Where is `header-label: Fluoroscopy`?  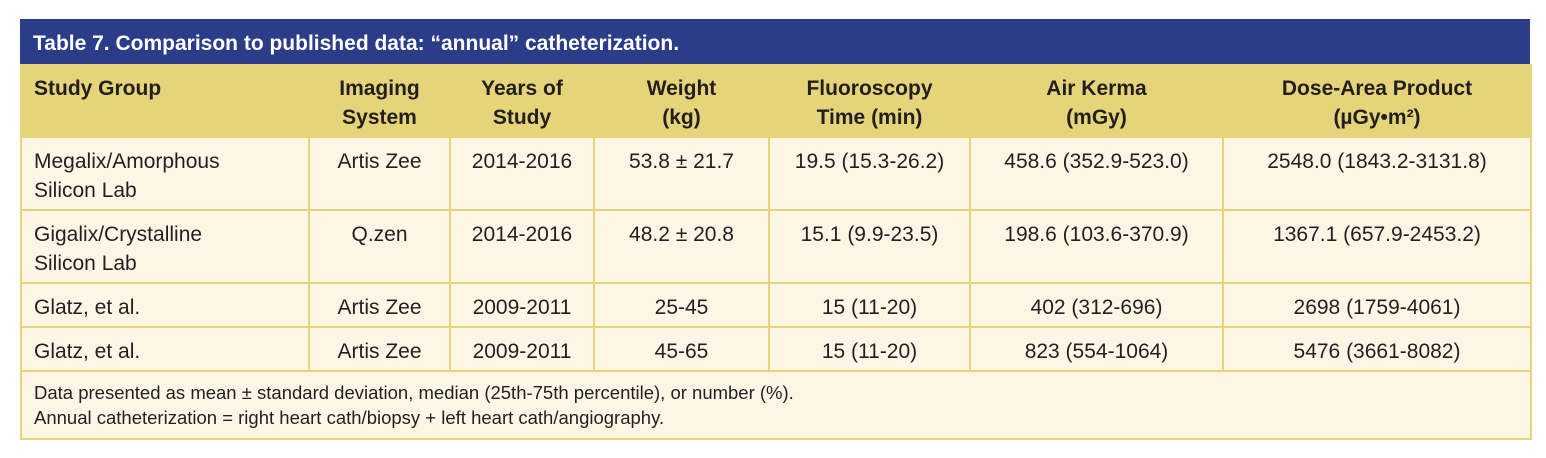
header-label: Fluoroscopy is located at coordinates (869, 88).